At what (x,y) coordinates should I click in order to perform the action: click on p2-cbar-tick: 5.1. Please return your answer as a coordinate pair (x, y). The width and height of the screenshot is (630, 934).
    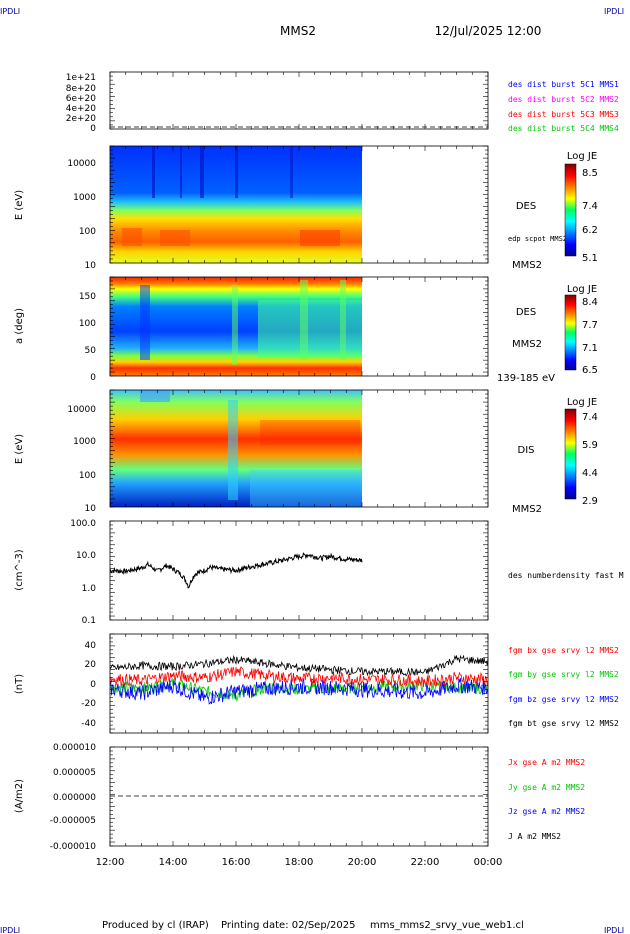
    Looking at the image, I should click on (590, 258).